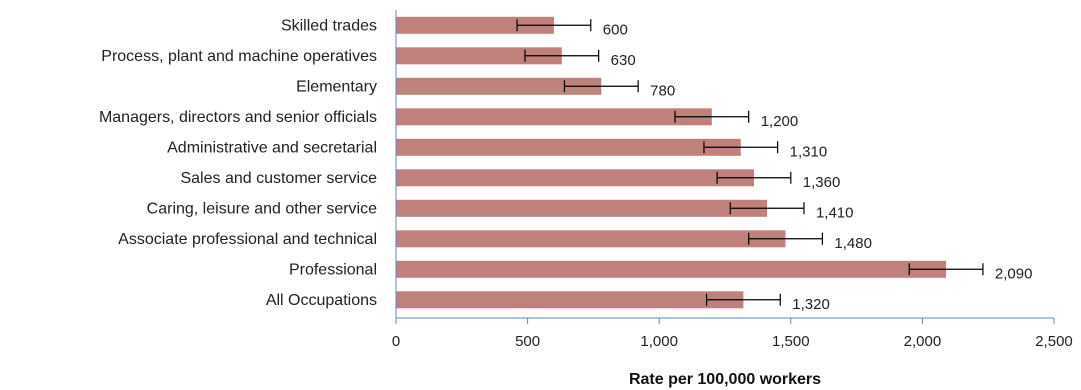 This screenshot has height=390, width=1081. What do you see at coordinates (780, 121) in the screenshot?
I see `data-label: 1,200` at bounding box center [780, 121].